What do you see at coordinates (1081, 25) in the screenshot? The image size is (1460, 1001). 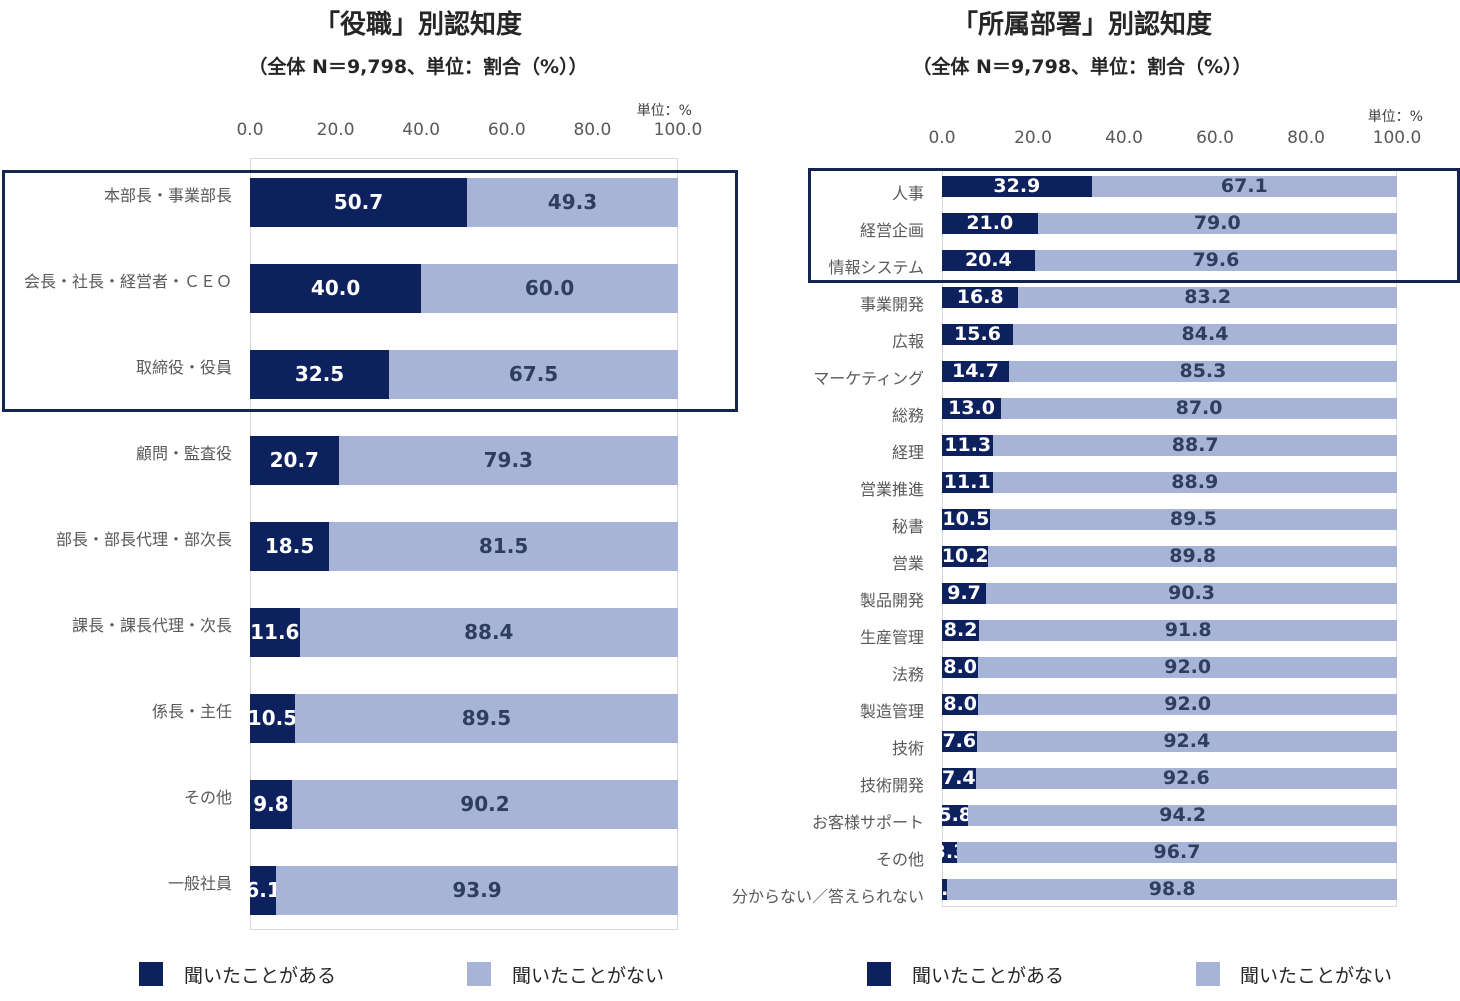 I see `chart2-title: 「所属部署」別認知度` at bounding box center [1081, 25].